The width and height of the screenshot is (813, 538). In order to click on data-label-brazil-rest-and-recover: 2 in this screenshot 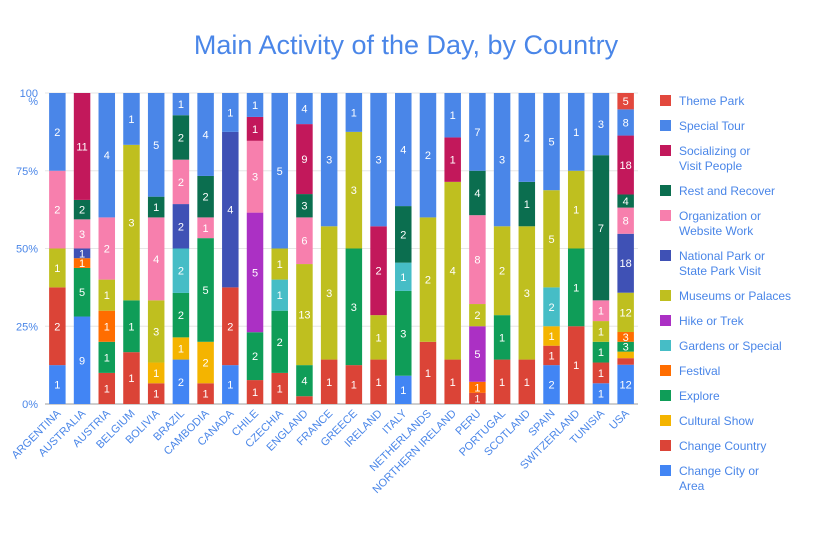, I will do `click(181, 138)`.